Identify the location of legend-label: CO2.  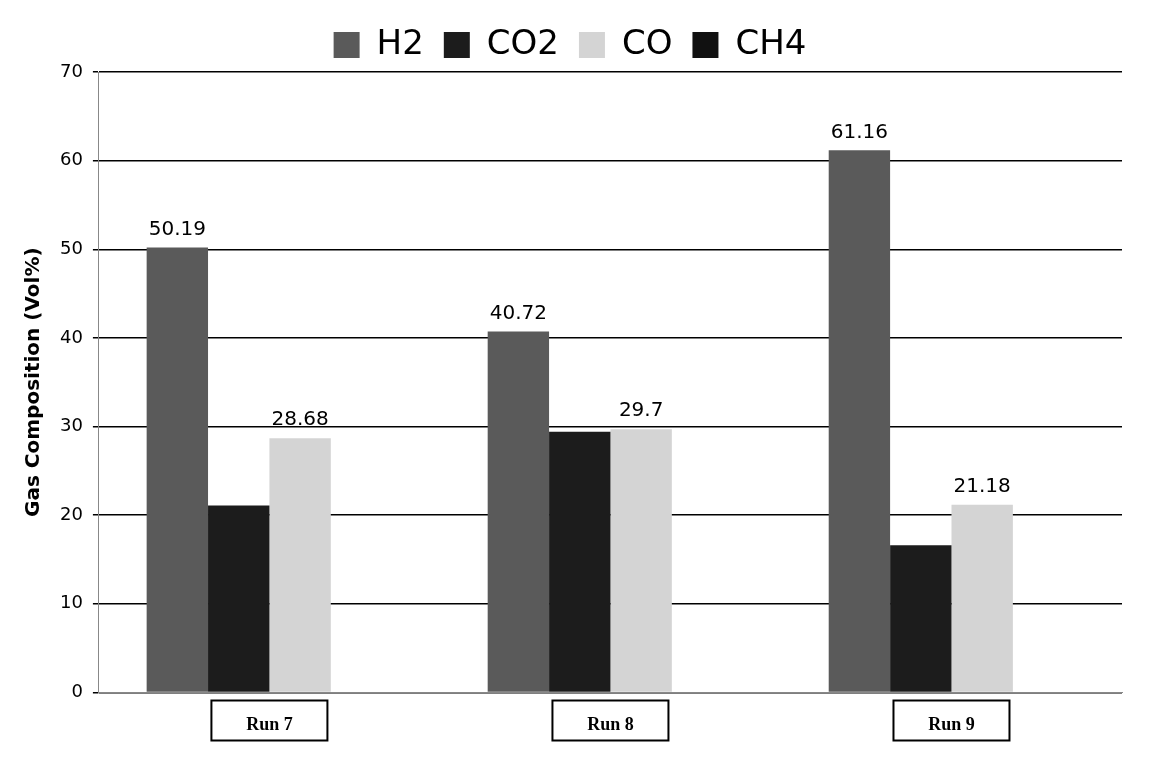
(522, 41).